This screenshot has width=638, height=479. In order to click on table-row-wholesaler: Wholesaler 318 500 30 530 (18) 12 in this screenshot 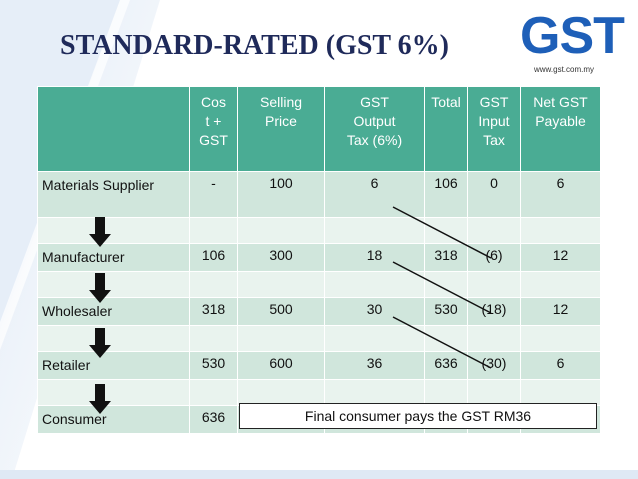, I will do `click(319, 311)`.